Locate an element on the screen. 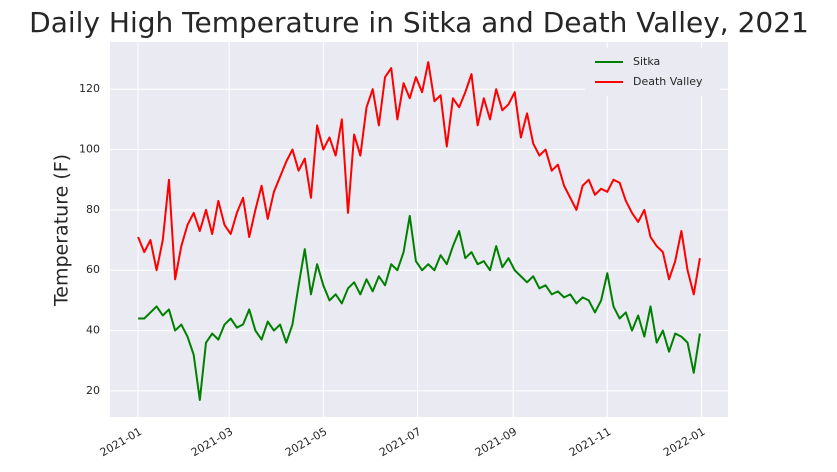 Image resolution: width=837 pixels, height=472 pixels. x-tick-label: 2021-11 is located at coordinates (590, 442).